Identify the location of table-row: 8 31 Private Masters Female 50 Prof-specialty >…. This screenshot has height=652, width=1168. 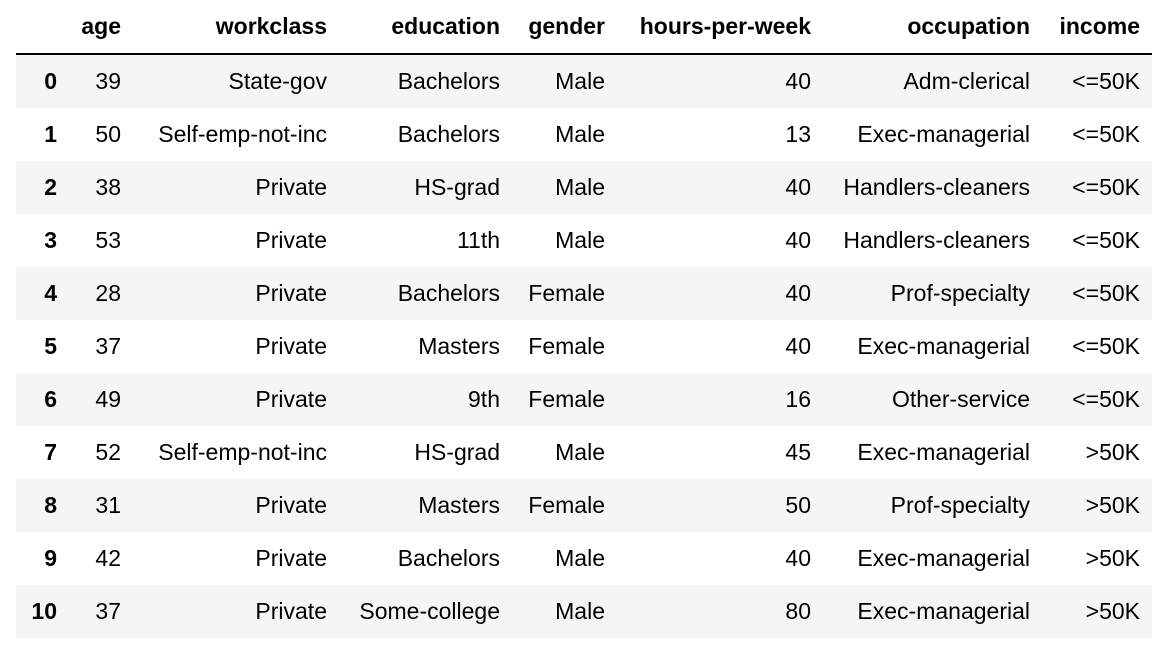
(584, 505).